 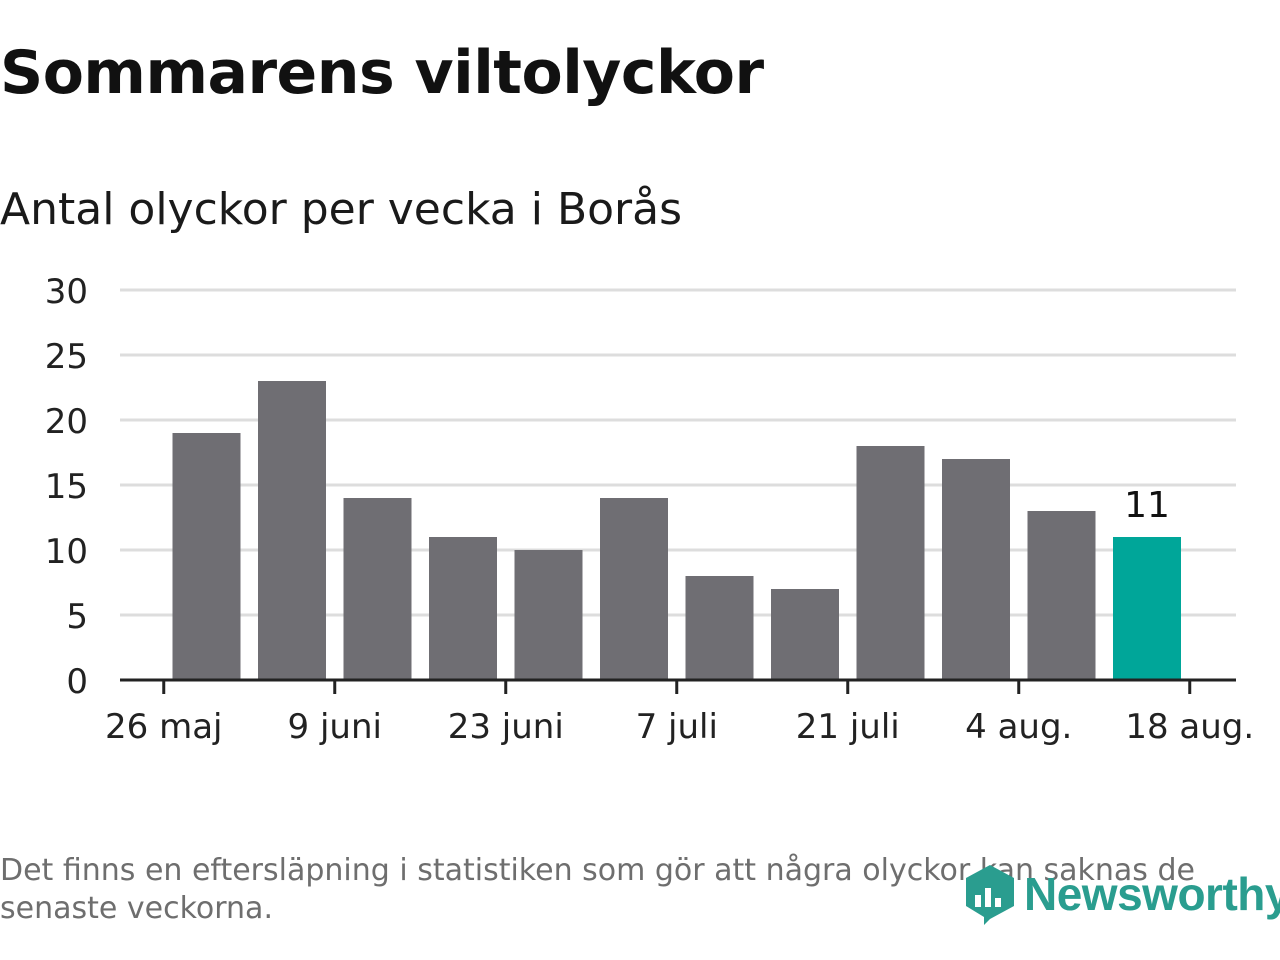 I want to click on chart-title: Sommarens viltolyckor, so click(x=382, y=73).